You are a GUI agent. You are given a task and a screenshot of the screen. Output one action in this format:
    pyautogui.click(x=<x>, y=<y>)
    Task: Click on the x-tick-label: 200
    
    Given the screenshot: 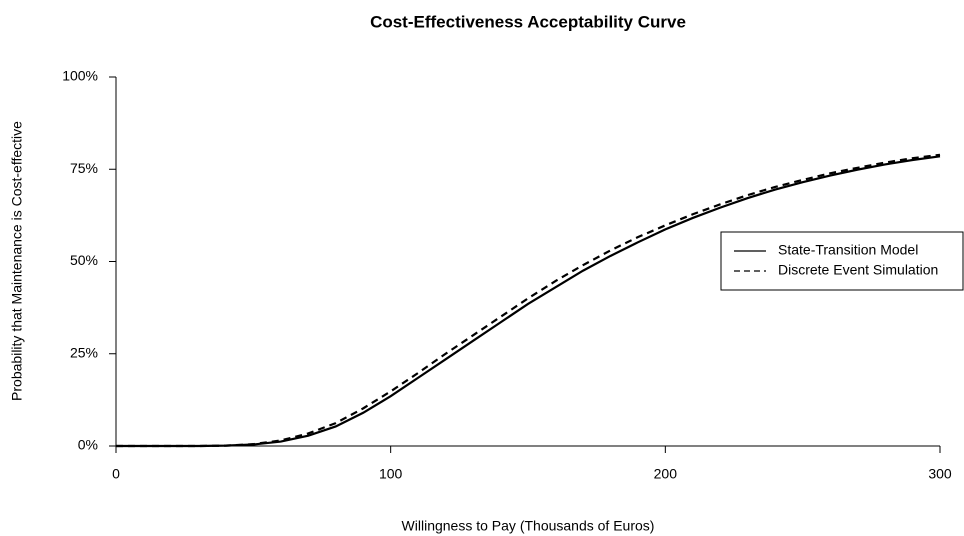 What is the action you would take?
    pyautogui.click(x=666, y=474)
    